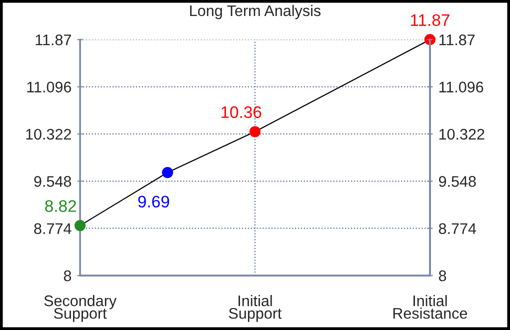 Image resolution: width=510 pixels, height=330 pixels. I want to click on data-label: 11.87, so click(430, 20).